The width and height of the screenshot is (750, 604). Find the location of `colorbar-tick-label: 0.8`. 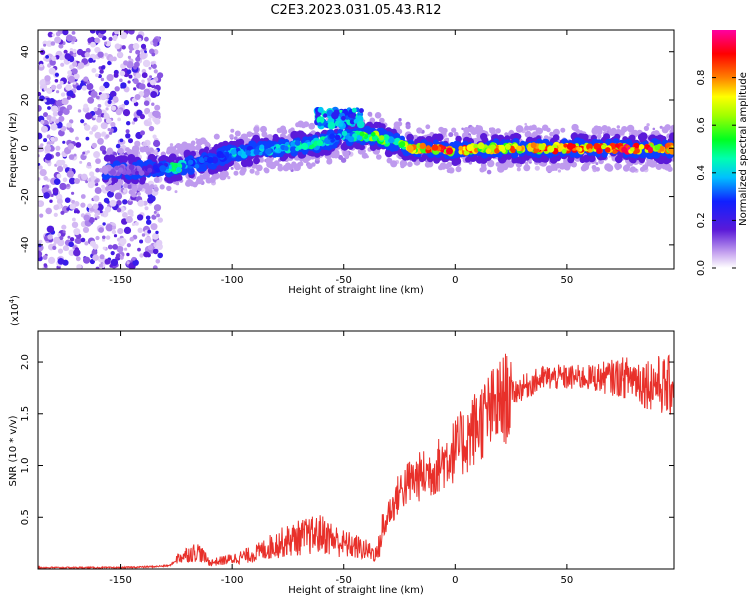

colorbar-tick-label: 0.8 is located at coordinates (701, 78).